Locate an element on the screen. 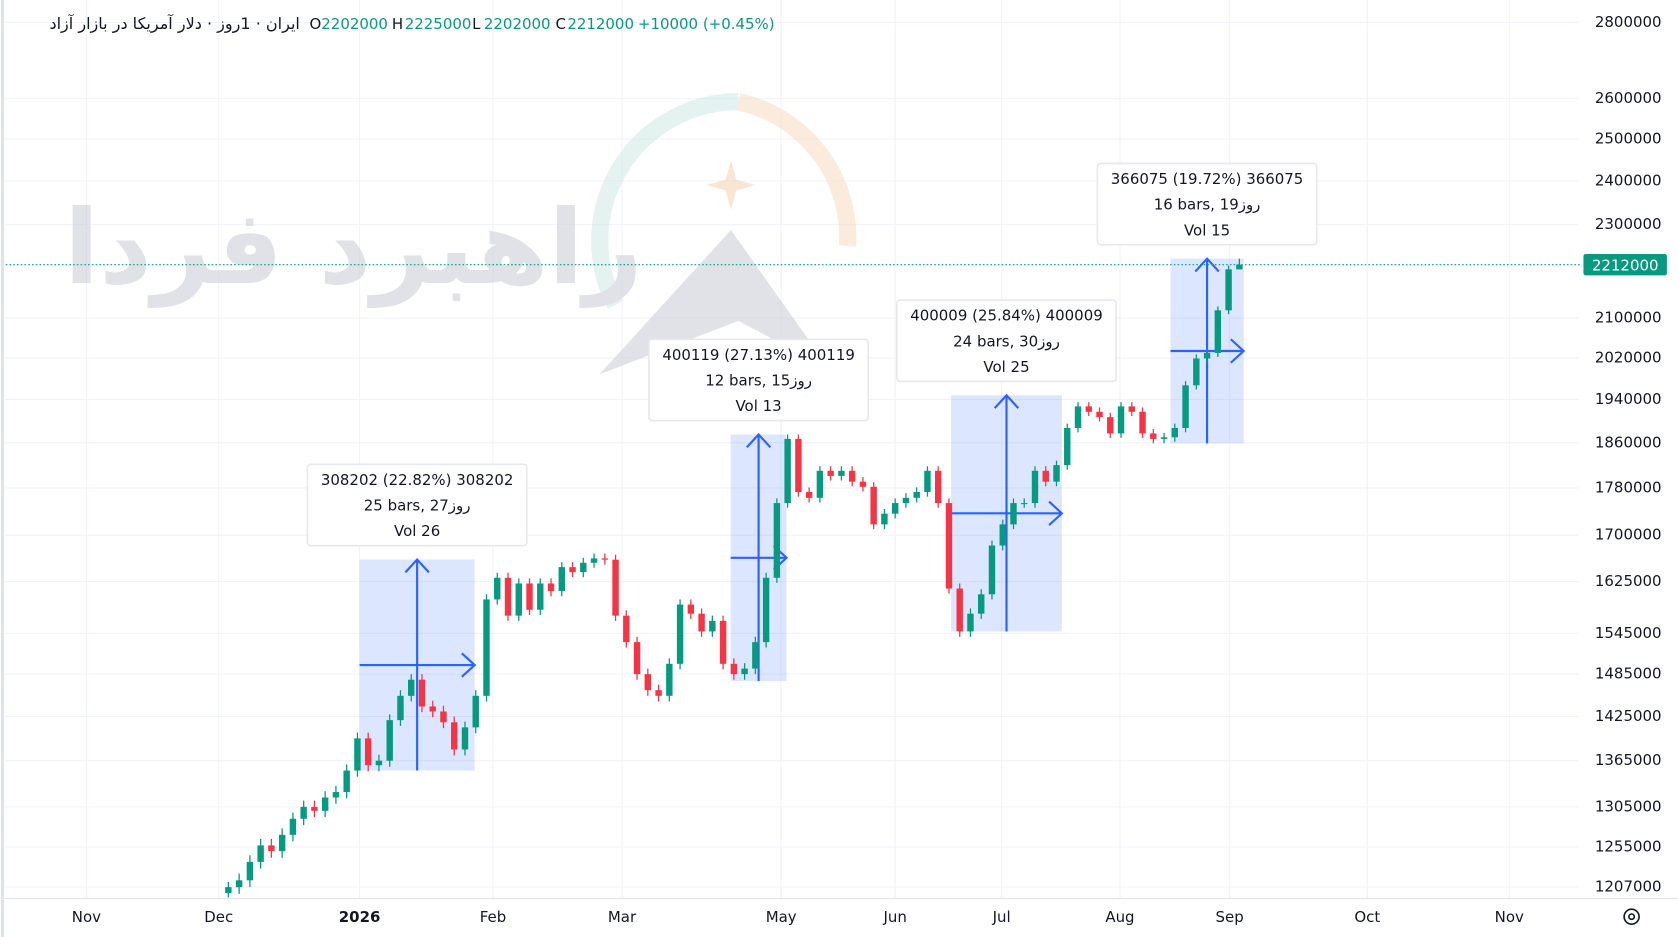 This screenshot has width=1678, height=937. settings-hub is located at coordinates (1632, 917).